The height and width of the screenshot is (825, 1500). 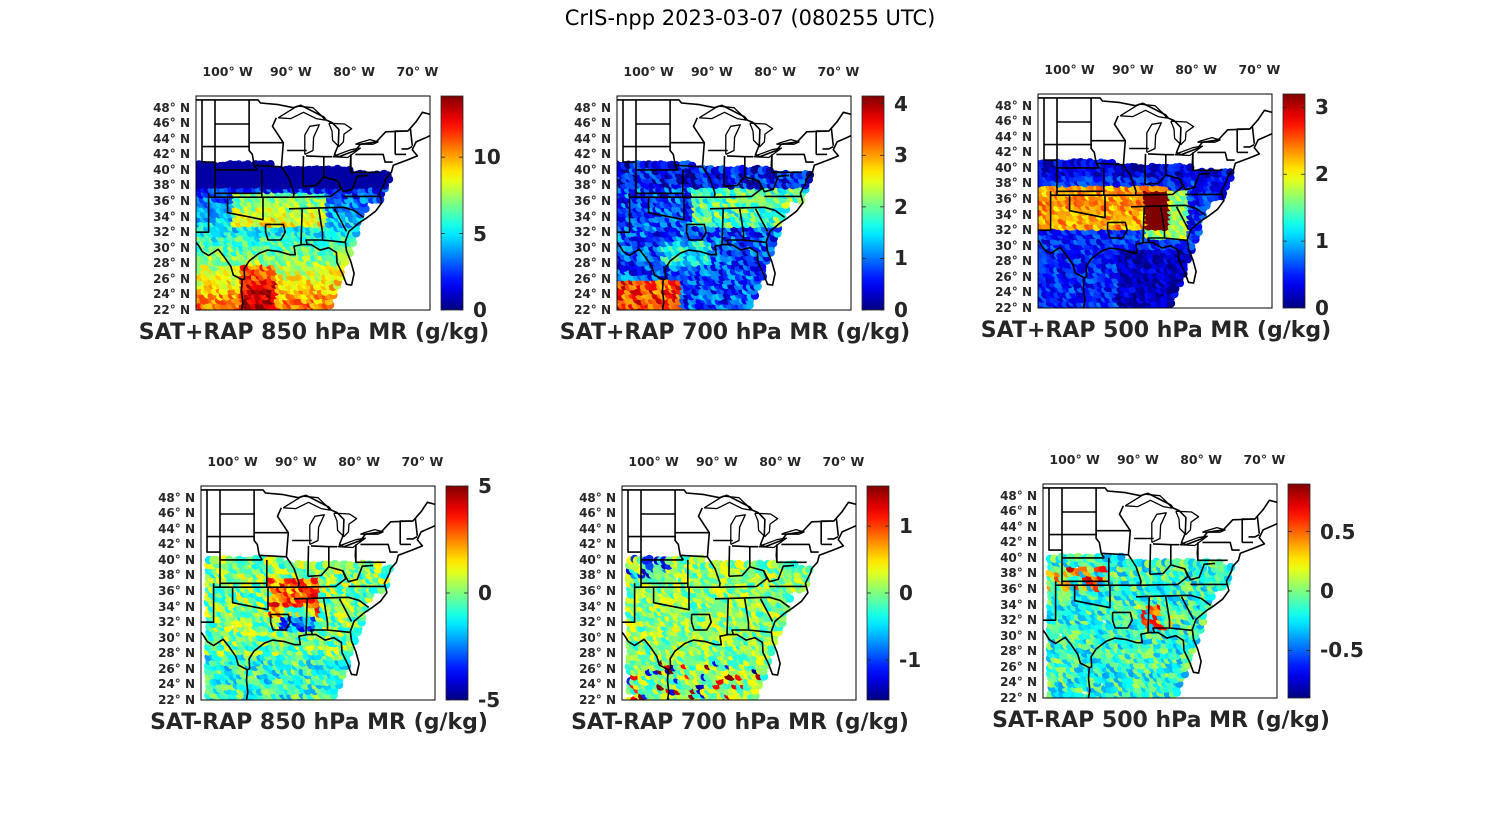 I want to click on panel-title: SAT+RAP 500 hPa MR (g/kg), so click(x=1156, y=330).